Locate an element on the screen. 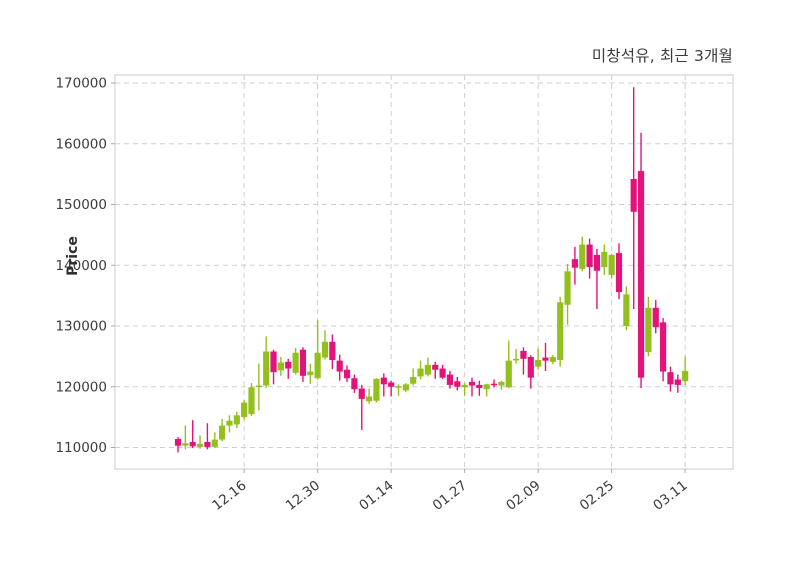  x-tick-label: 01.14 is located at coordinates (376, 496).